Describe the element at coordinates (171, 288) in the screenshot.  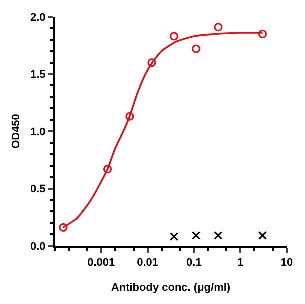
I see `x-axis-title: Antibody conc. (μg/ml)` at that location.